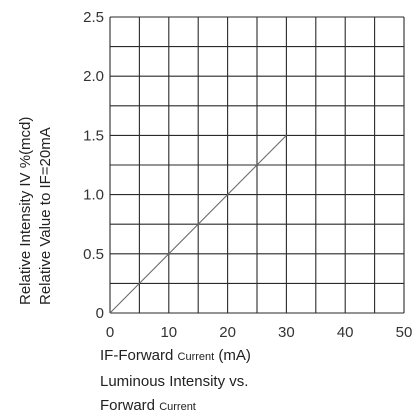 The width and height of the screenshot is (420, 420). Describe the element at coordinates (404, 332) in the screenshot. I see `x-tick-label: 50` at that location.